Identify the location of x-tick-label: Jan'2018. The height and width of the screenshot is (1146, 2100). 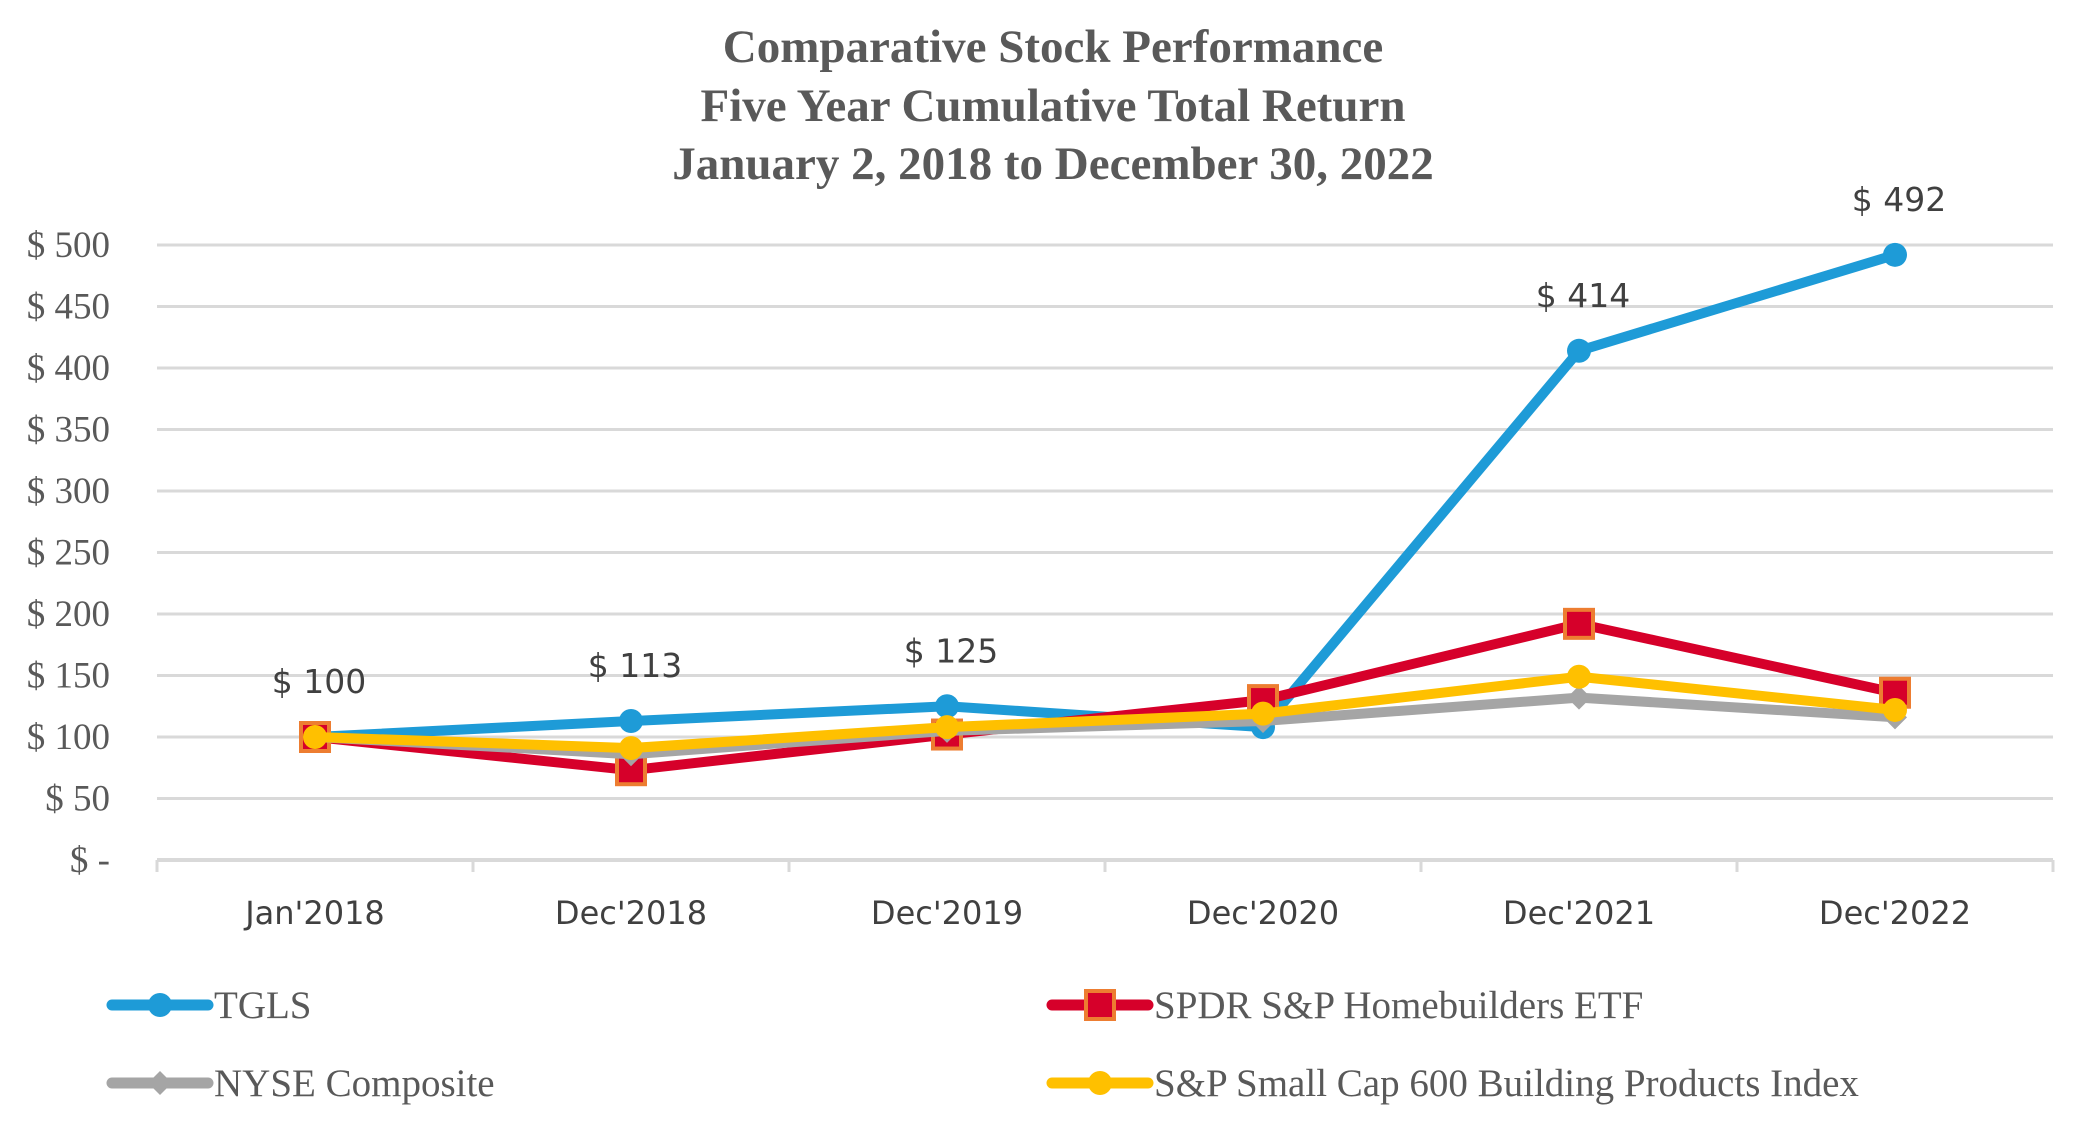
(314, 913).